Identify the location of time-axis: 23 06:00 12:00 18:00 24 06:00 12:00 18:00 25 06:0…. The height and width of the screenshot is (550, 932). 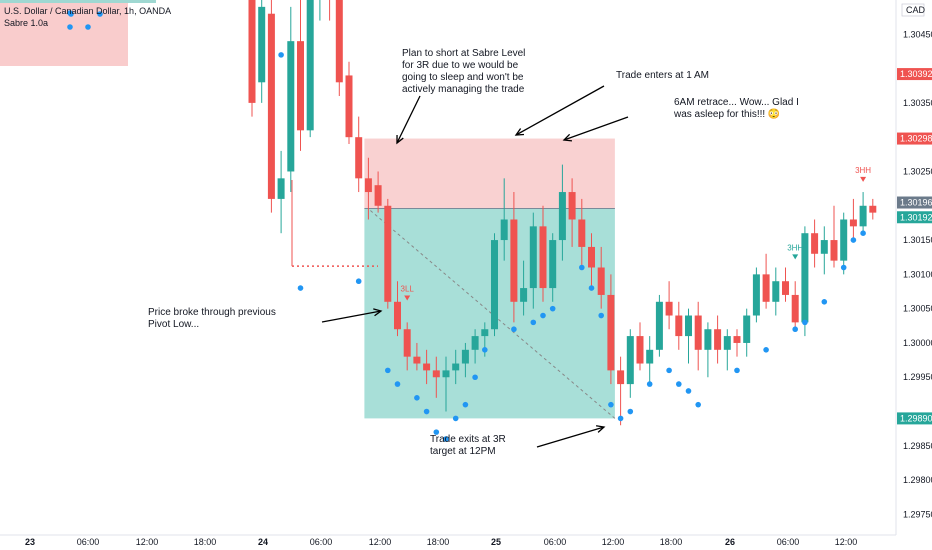
(448, 540).